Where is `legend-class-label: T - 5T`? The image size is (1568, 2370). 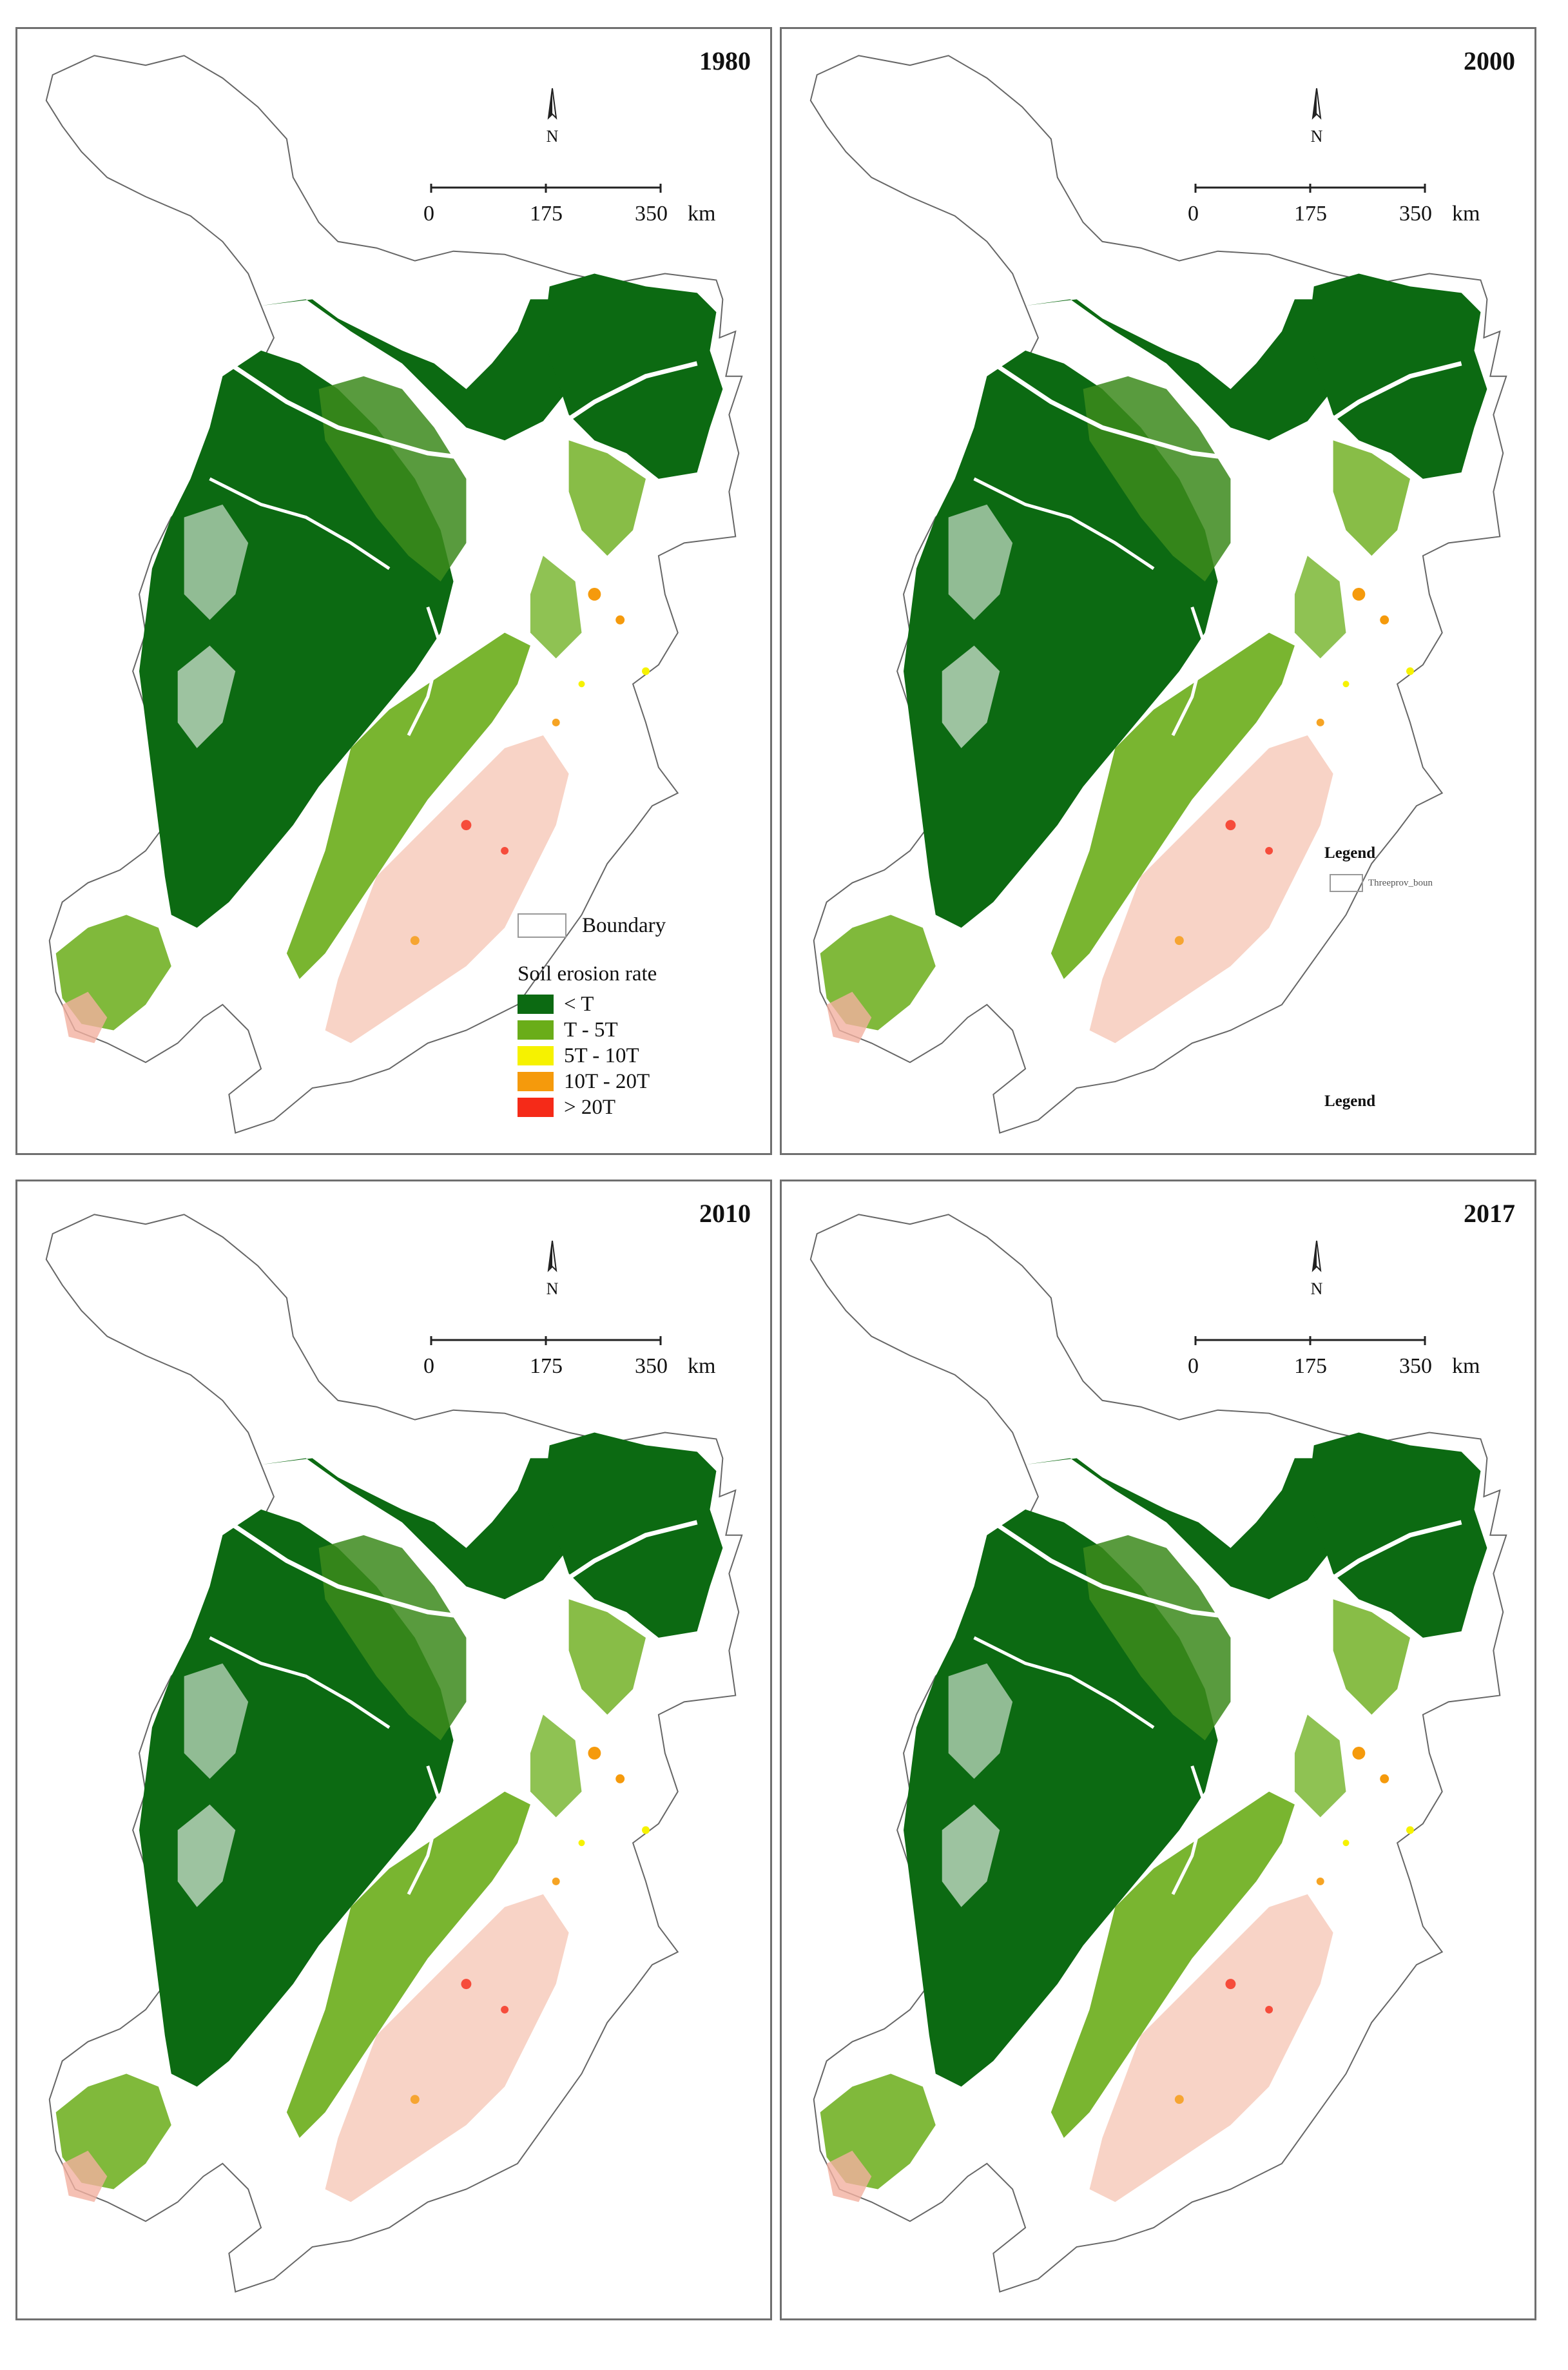
legend-class-label: T - 5T is located at coordinates (591, 1030).